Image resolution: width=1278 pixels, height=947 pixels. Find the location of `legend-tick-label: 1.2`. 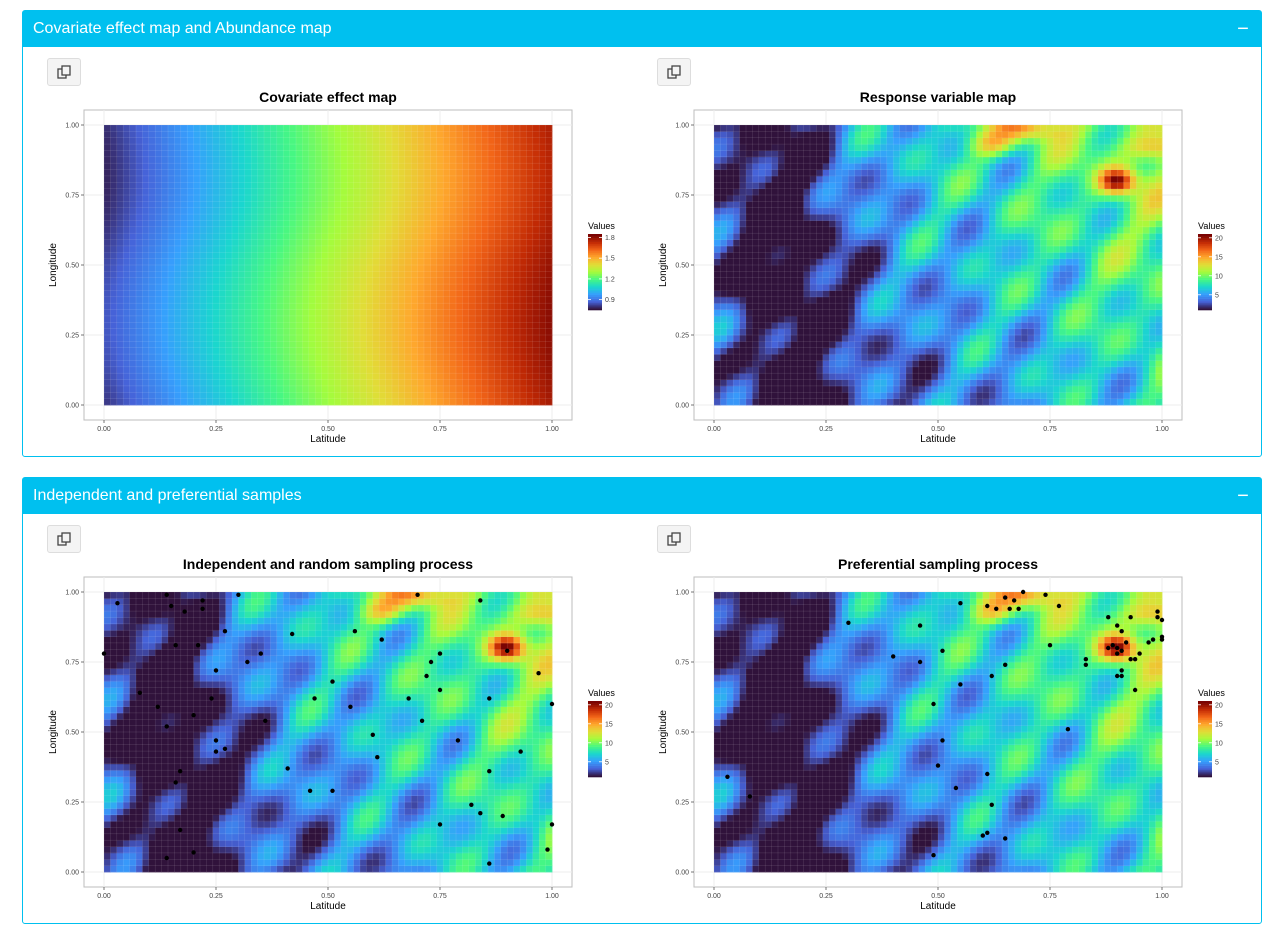

legend-tick-label: 1.2 is located at coordinates (610, 279).